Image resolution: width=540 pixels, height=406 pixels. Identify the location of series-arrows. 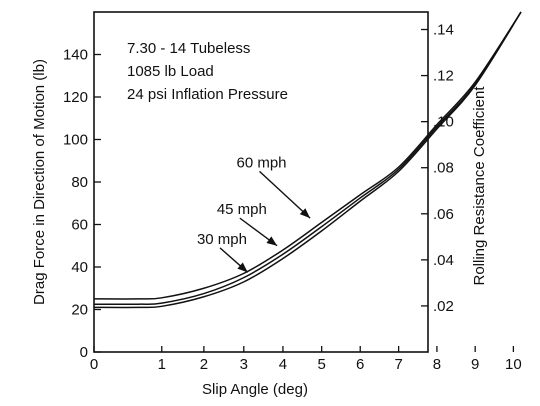
(265, 221).